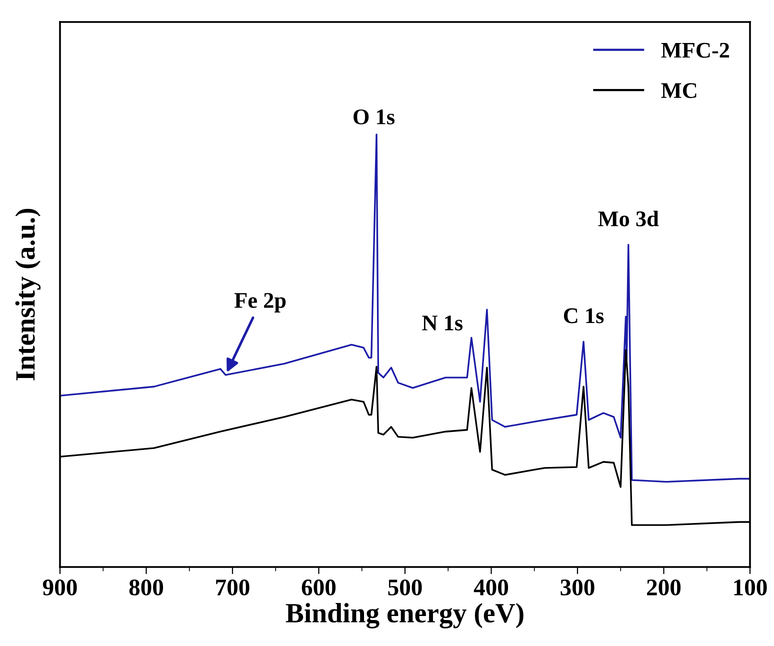 This screenshot has height=646, width=774. What do you see at coordinates (664, 587) in the screenshot?
I see `x-tick-label: 200` at bounding box center [664, 587].